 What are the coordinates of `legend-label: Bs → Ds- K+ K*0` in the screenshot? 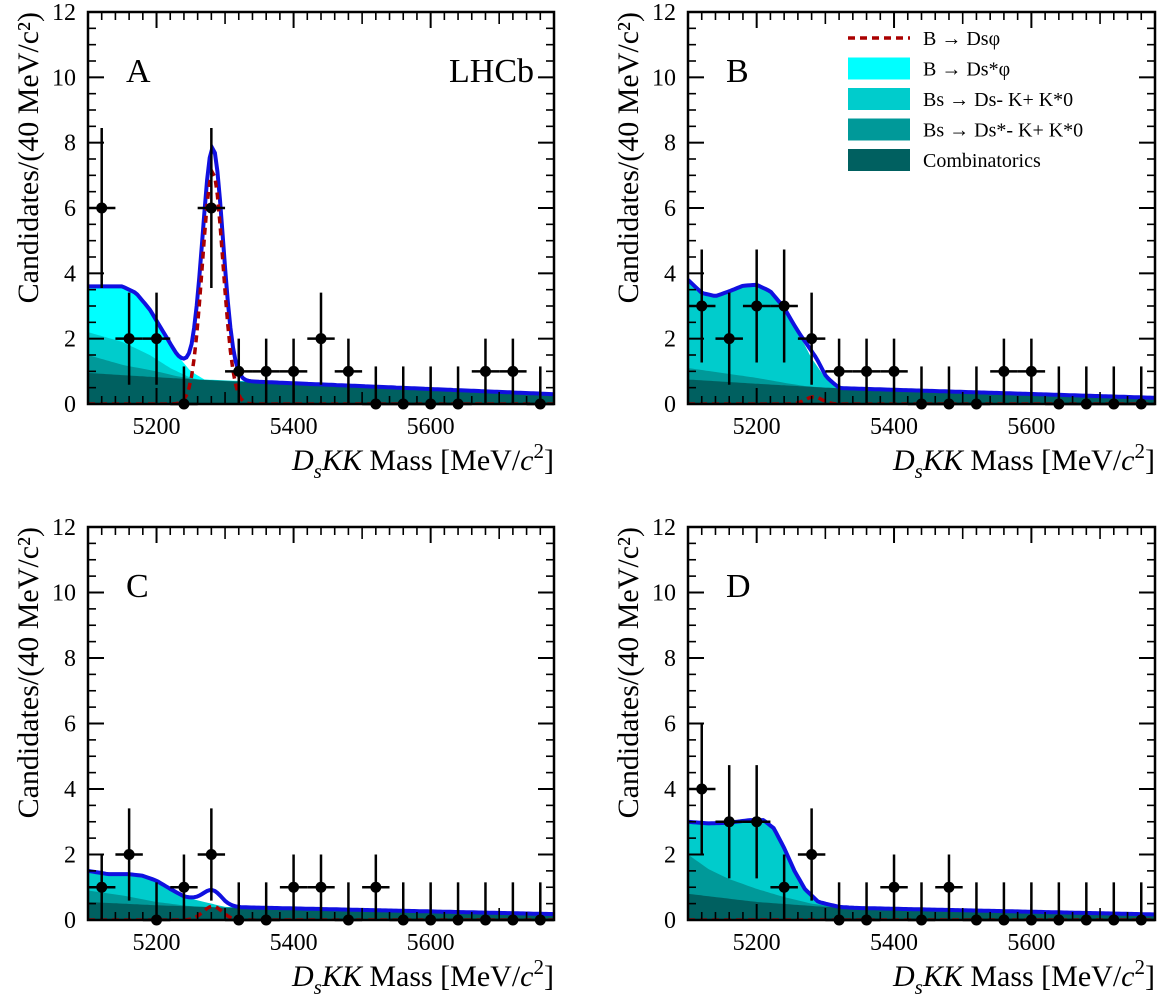 It's located at (998, 100).